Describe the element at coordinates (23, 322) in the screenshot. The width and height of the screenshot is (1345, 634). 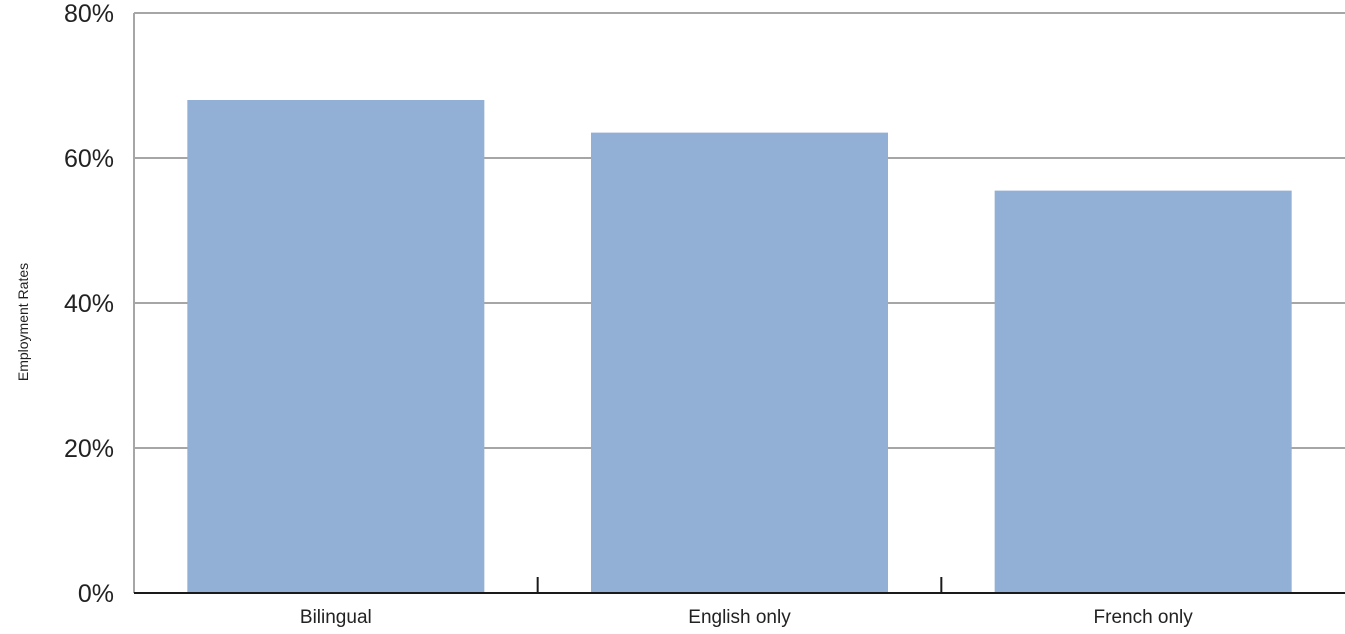
I see `y-axis-label: Employment Rates` at that location.